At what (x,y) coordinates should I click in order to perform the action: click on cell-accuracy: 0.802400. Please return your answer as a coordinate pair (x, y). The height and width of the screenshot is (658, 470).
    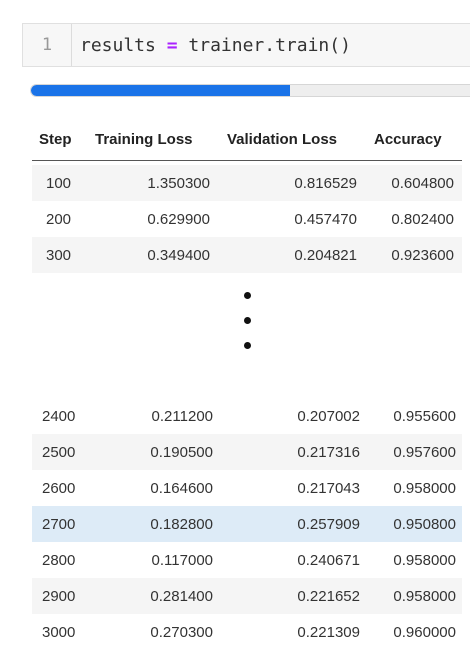
    Looking at the image, I should click on (422, 219).